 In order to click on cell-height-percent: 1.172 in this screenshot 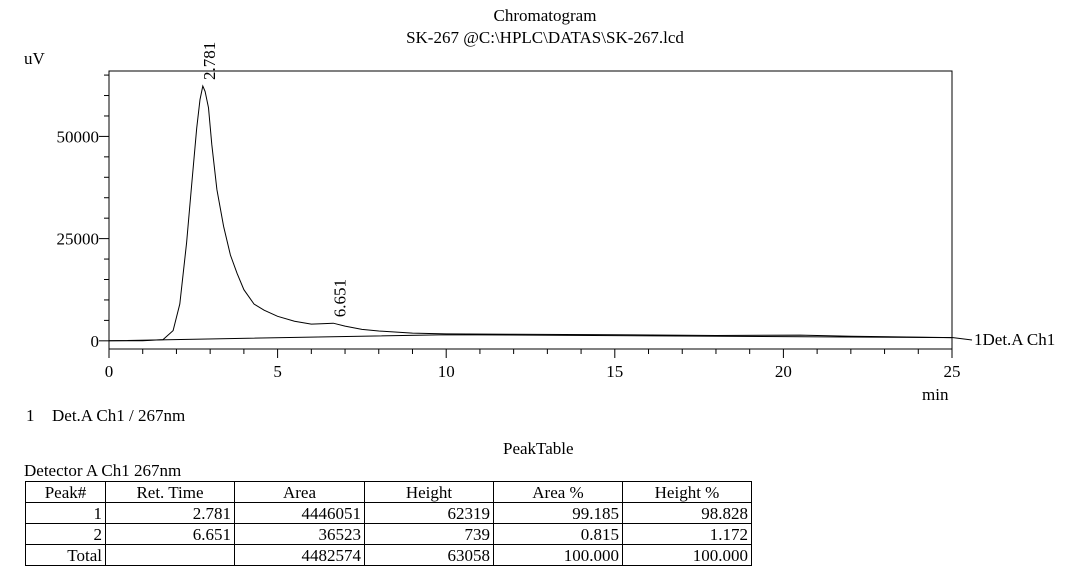, I will do `click(687, 534)`.